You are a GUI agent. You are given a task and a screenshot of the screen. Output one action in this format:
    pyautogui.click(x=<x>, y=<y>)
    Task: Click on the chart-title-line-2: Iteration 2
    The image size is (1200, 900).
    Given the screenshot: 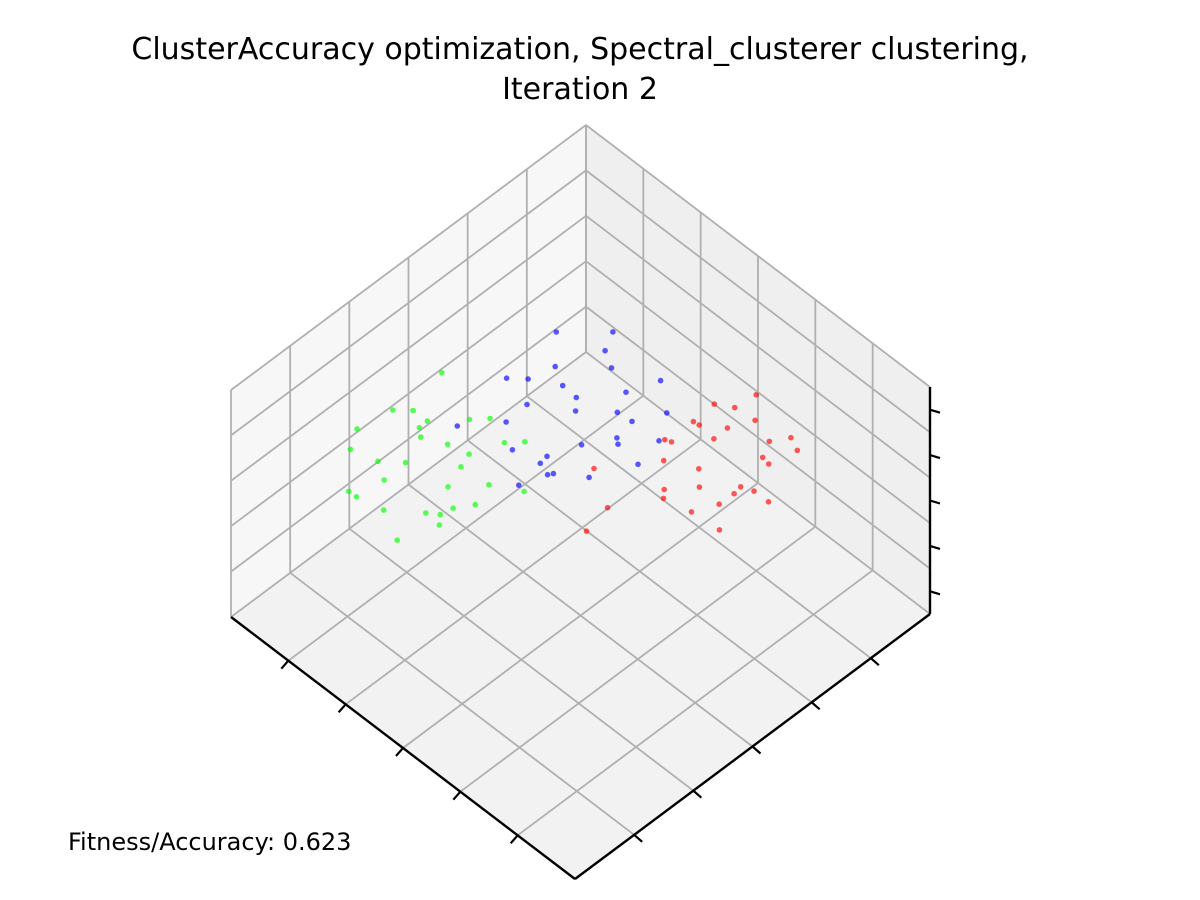 What is the action you would take?
    pyautogui.click(x=580, y=89)
    